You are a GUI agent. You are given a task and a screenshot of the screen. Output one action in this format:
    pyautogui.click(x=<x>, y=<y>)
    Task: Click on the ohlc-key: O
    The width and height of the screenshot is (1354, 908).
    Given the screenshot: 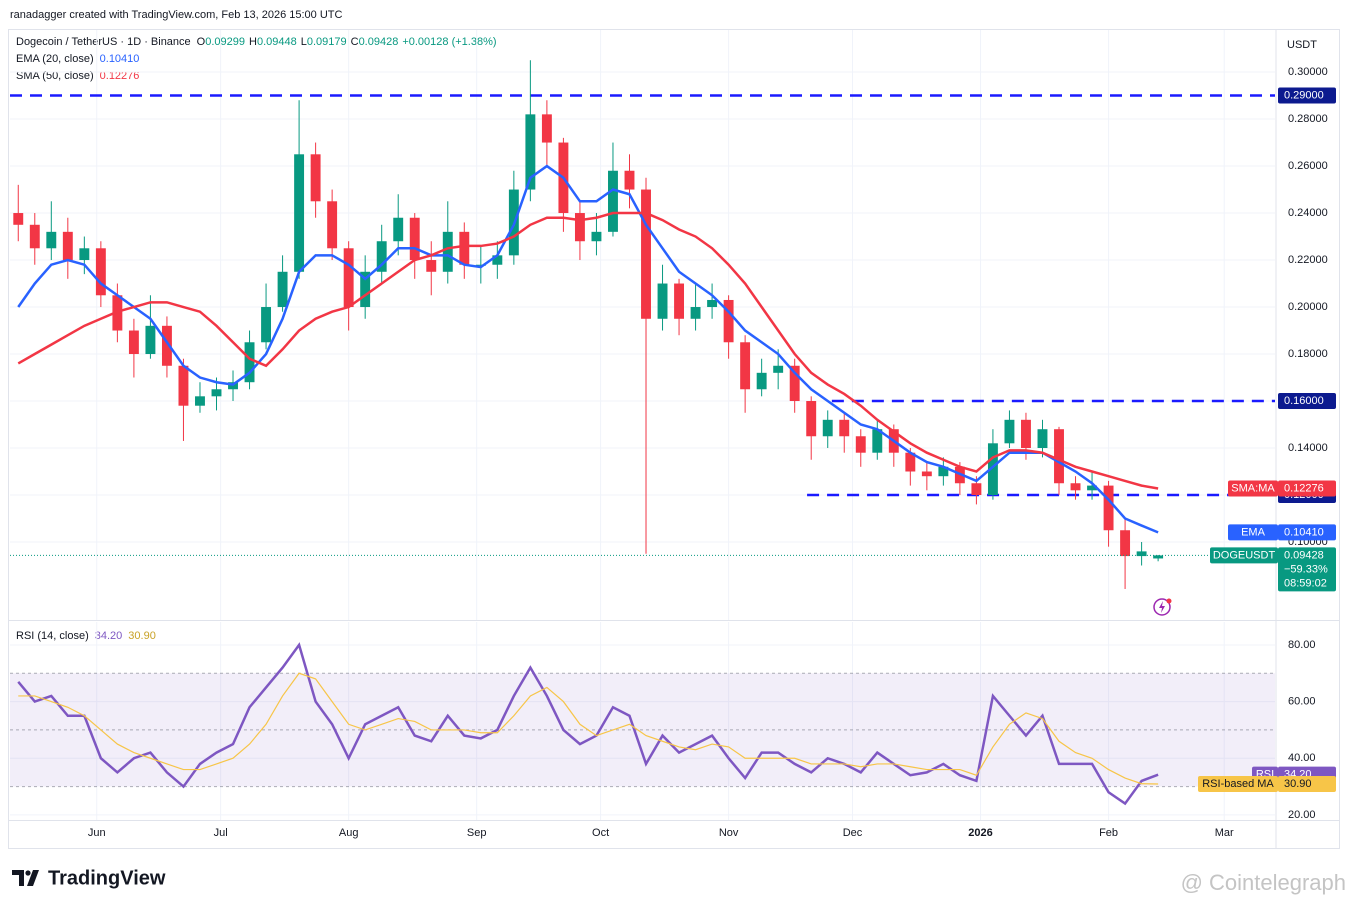 What is the action you would take?
    pyautogui.click(x=201, y=42)
    